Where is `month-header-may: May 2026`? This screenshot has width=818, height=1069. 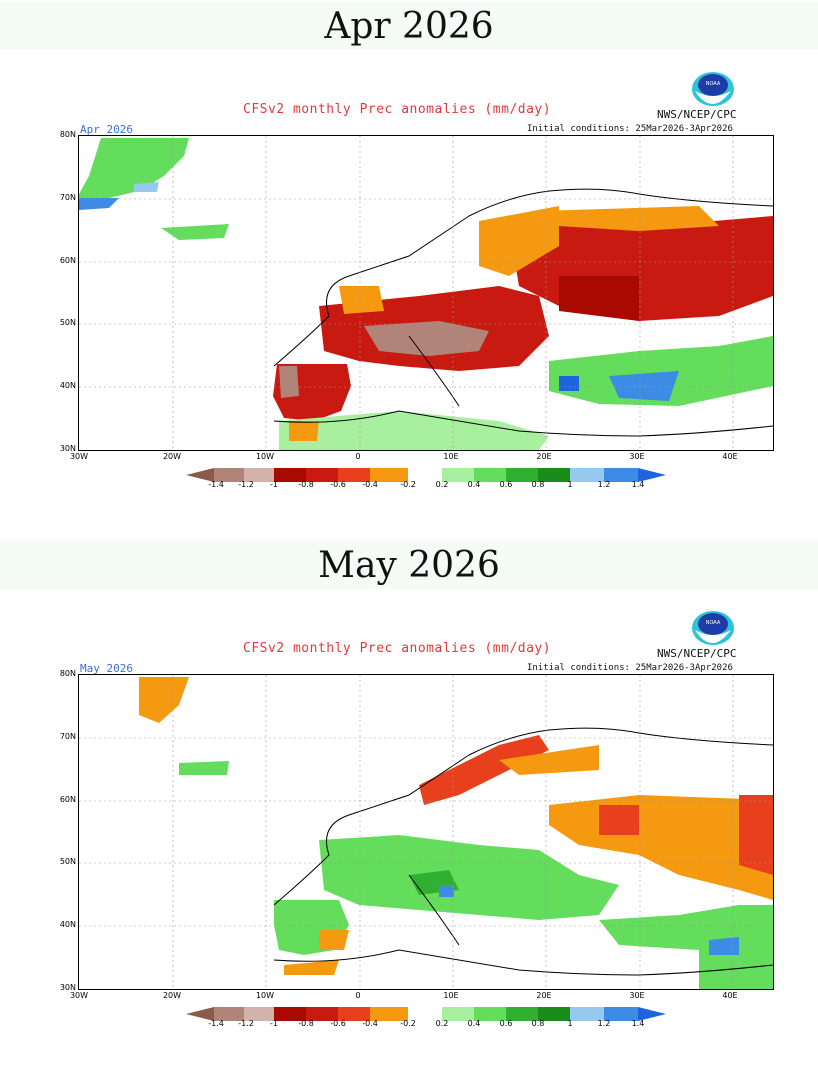
month-header-may: May 2026 is located at coordinates (409, 565).